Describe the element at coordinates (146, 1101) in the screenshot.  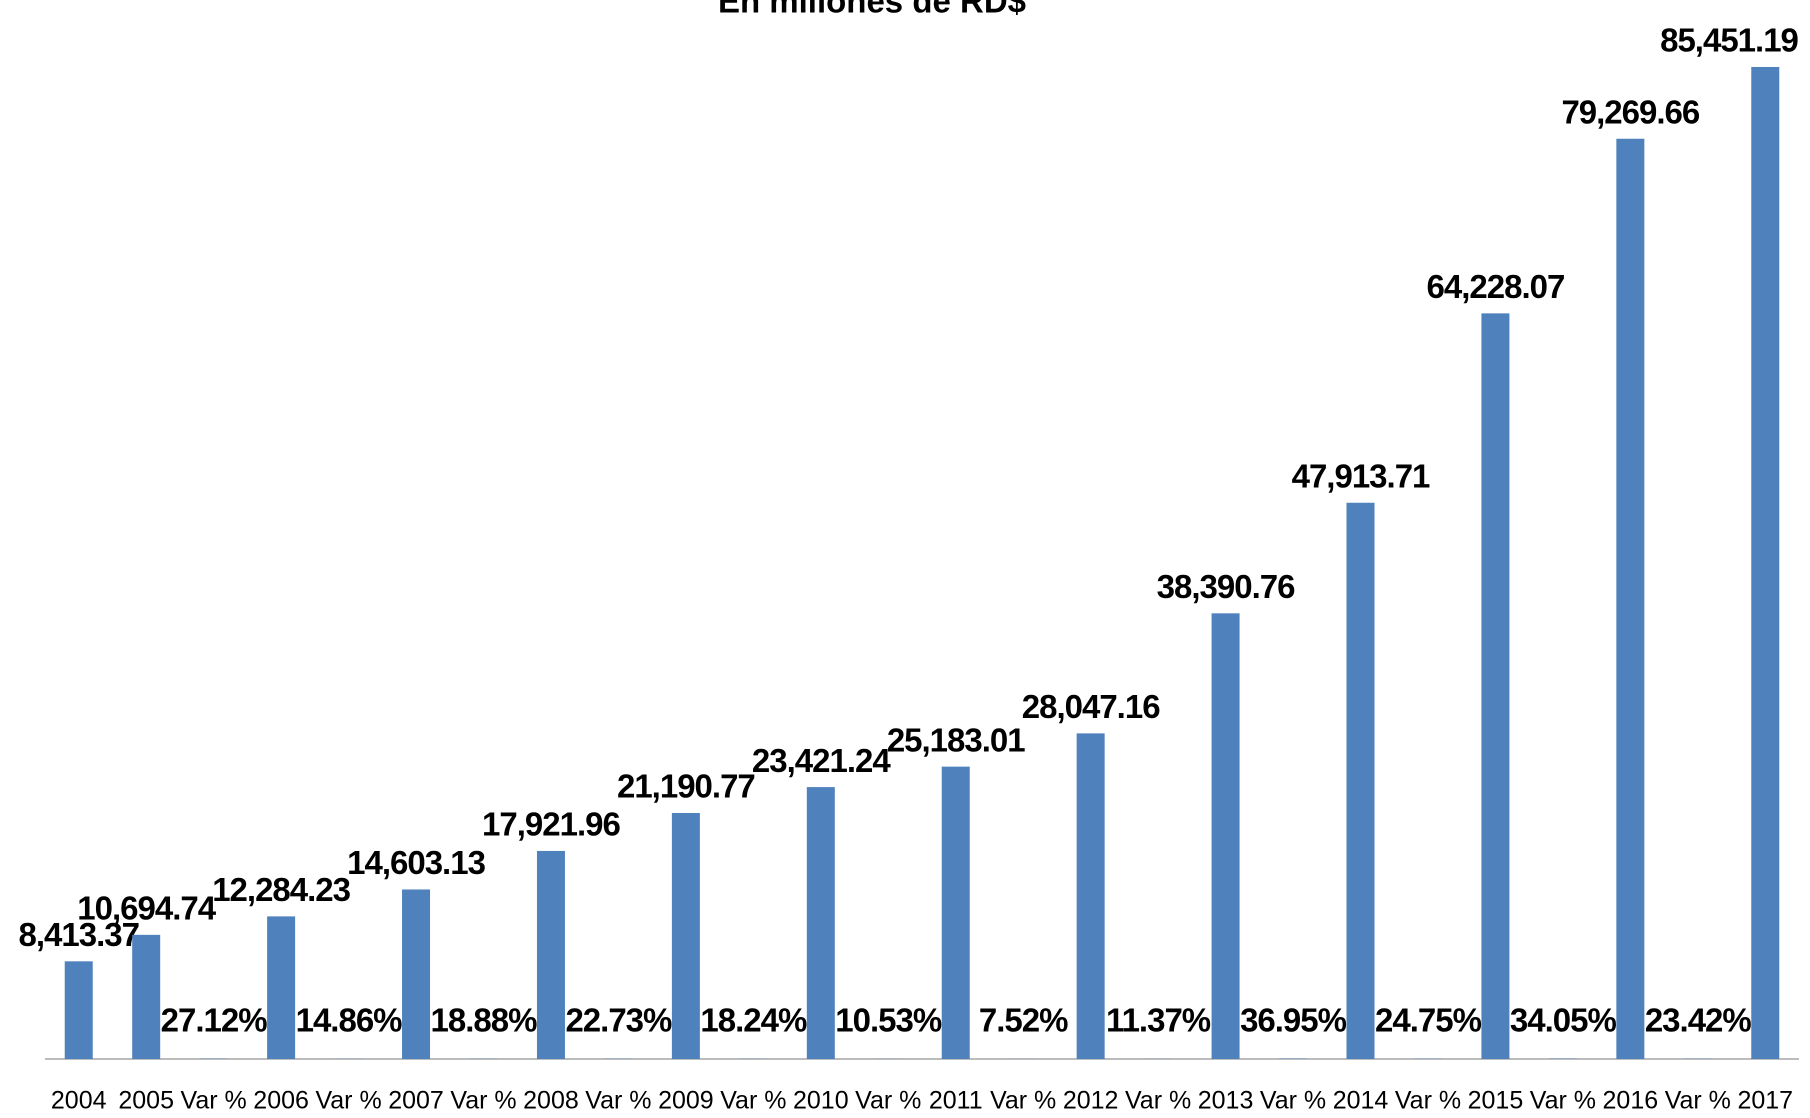
I see `x-tick-label: 2005` at that location.